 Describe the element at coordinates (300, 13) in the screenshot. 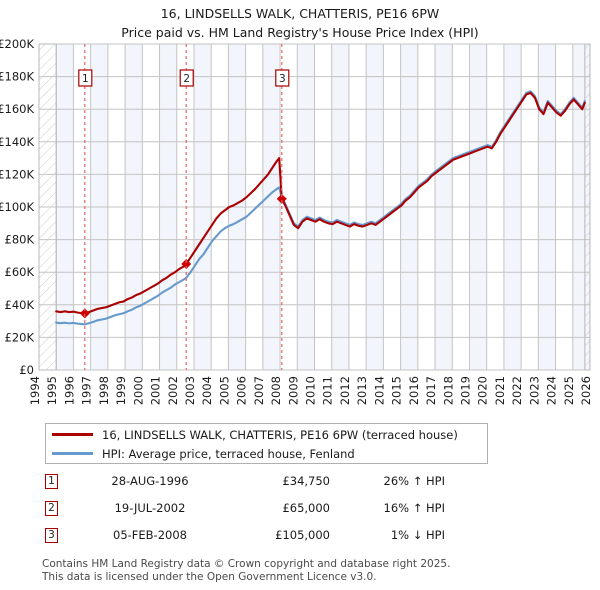

I see `title-line-1: 16, LINDSELLS WALK, CHATTERIS, PE16 6PW` at that location.